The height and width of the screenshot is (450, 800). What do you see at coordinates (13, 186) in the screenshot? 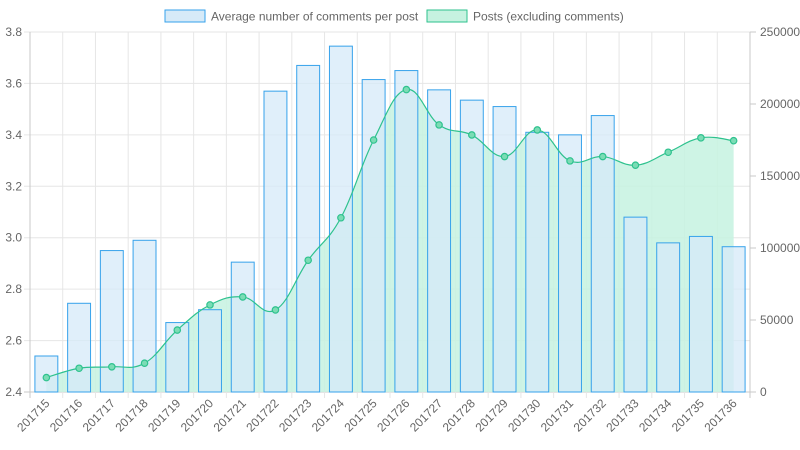
I see `y-left-tick-label: 3.2` at bounding box center [13, 186].